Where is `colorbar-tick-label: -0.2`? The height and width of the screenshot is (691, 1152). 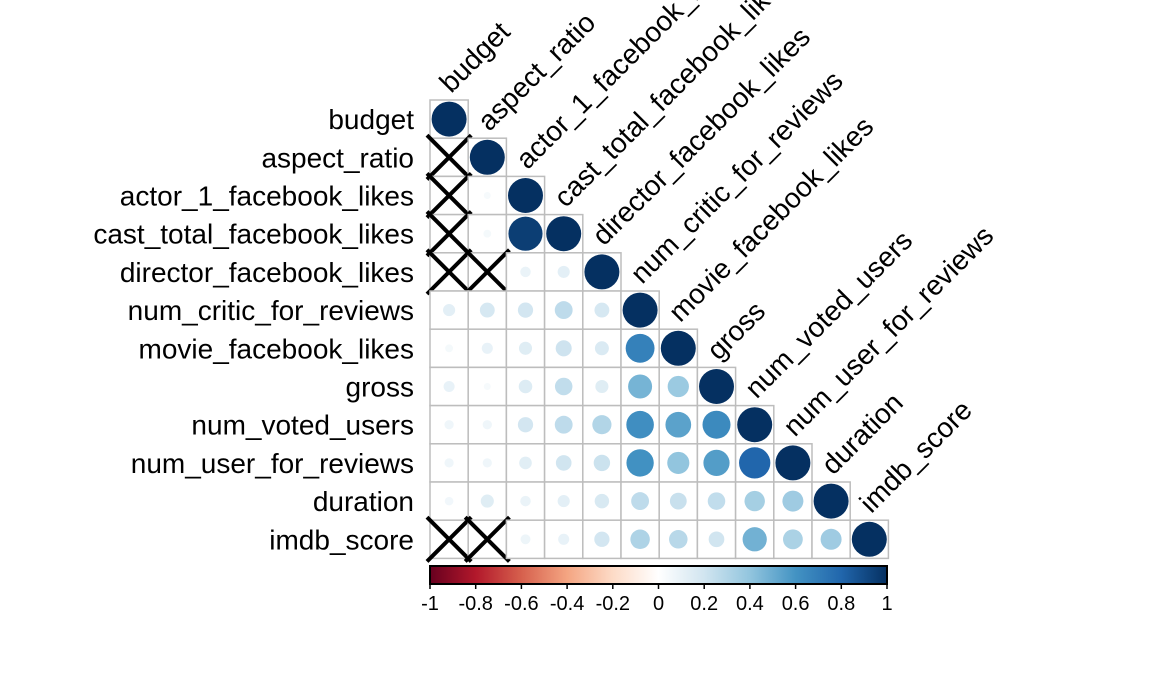
colorbar-tick-label: -0.2 is located at coordinates (613, 604).